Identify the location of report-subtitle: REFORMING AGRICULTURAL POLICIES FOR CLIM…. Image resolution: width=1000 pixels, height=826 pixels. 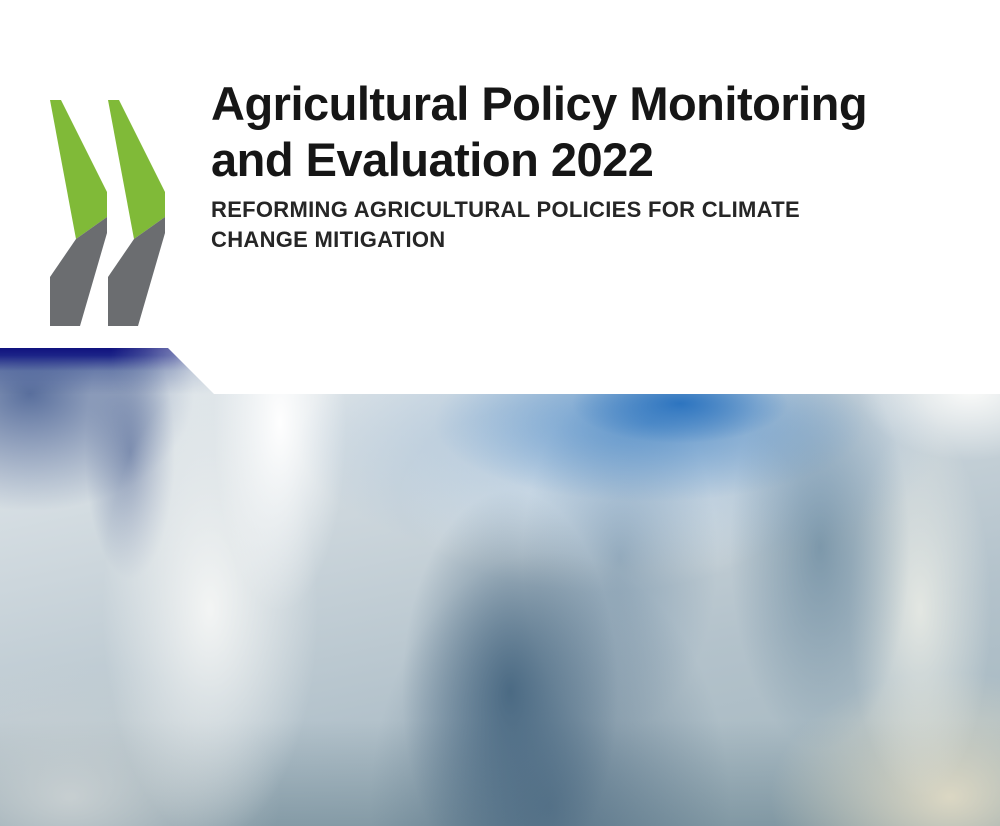
(591, 225).